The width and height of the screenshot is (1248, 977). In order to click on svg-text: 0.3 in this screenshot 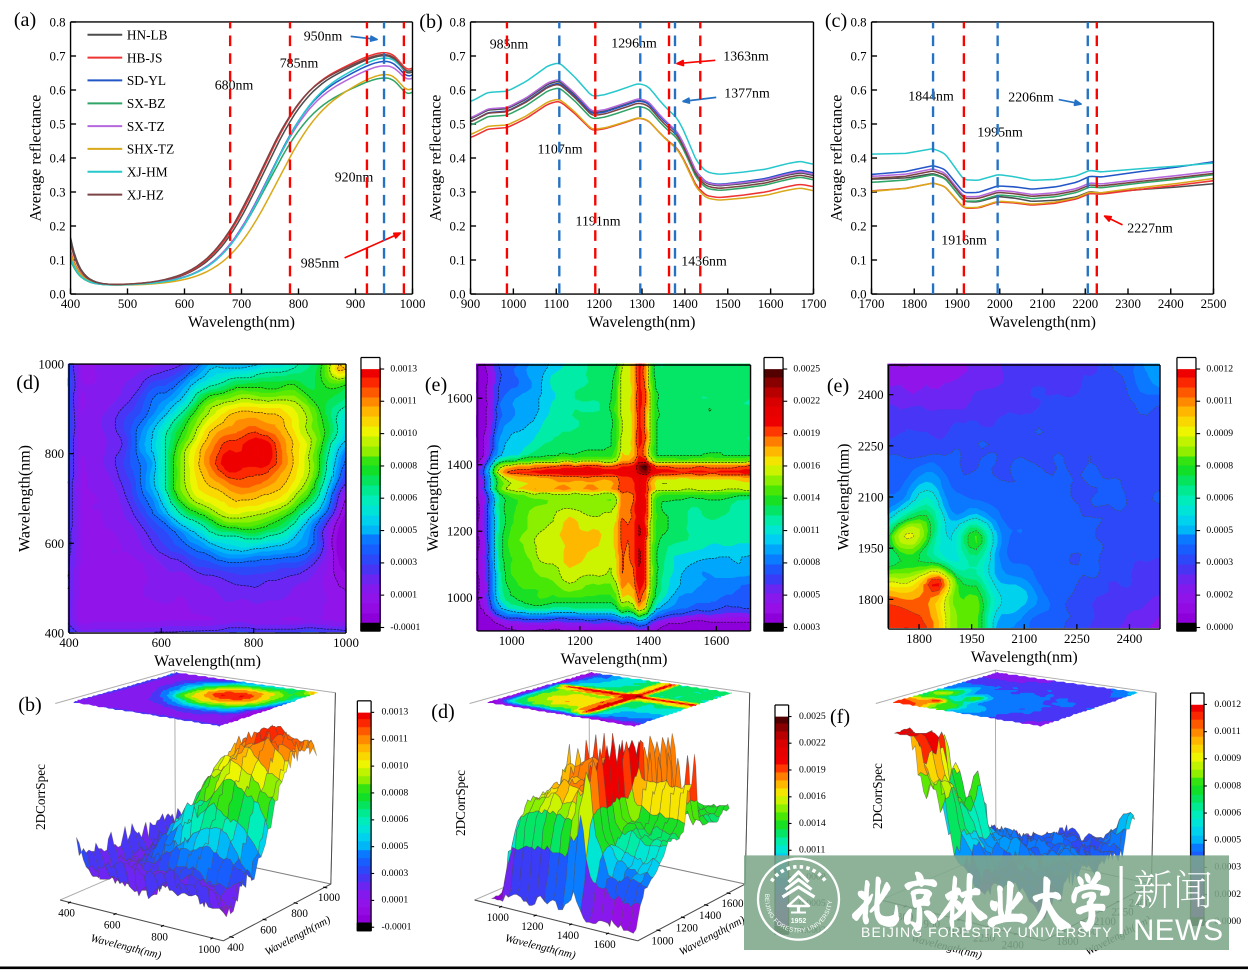, I will do `click(57, 191)`.